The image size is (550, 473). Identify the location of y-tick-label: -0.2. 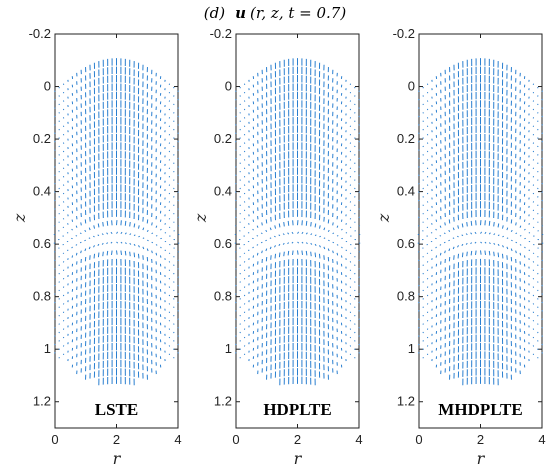
(221, 33).